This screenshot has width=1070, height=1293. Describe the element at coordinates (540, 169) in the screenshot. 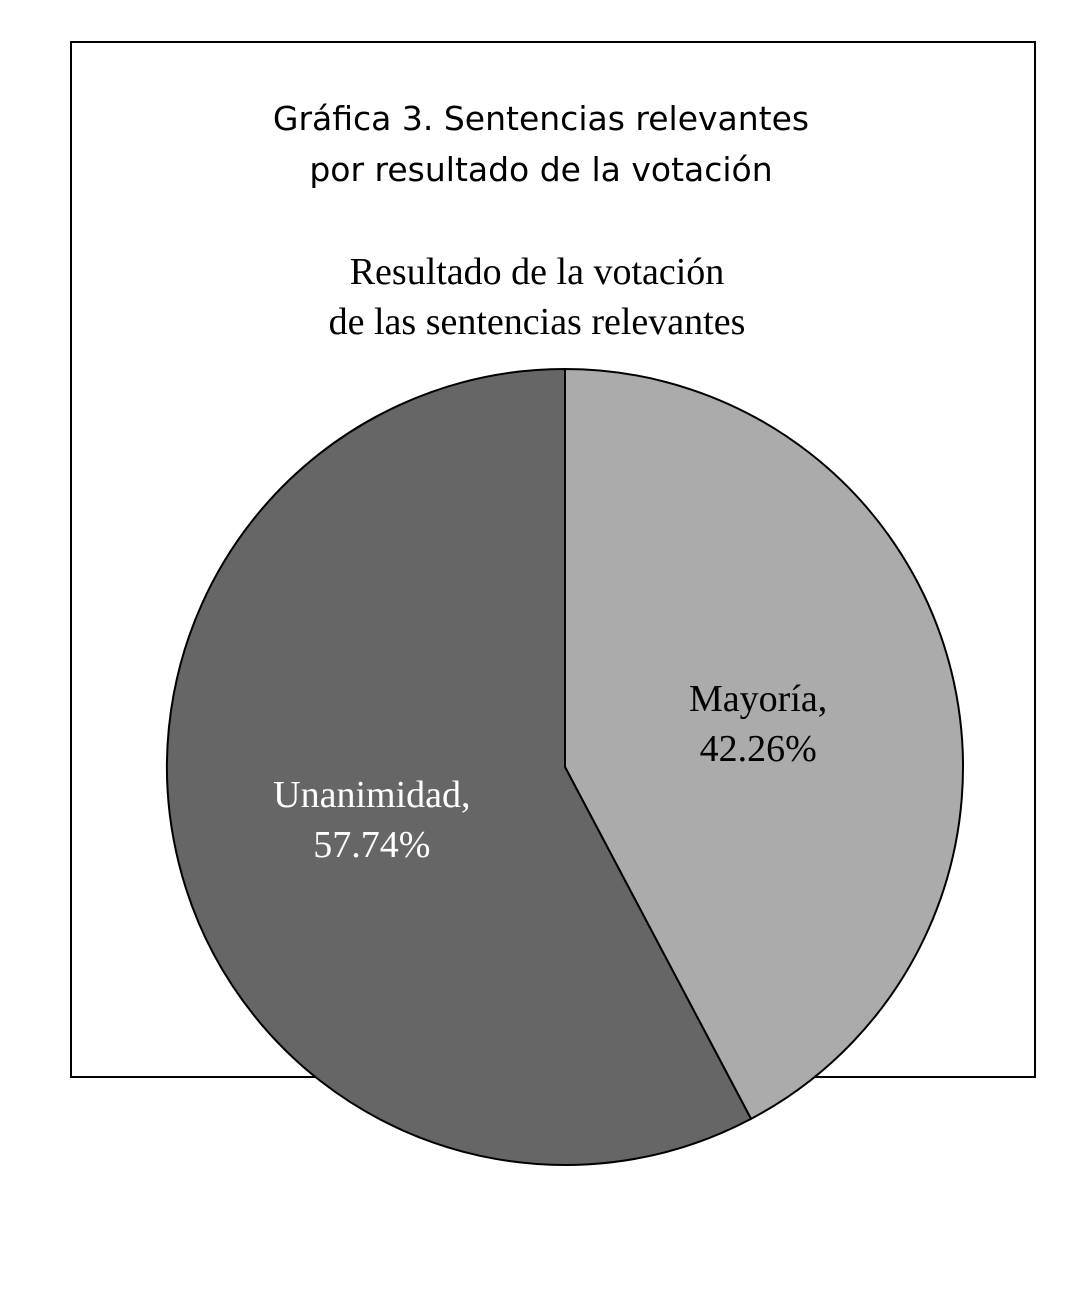

I see `chart-title: por resultado de la votación` at that location.